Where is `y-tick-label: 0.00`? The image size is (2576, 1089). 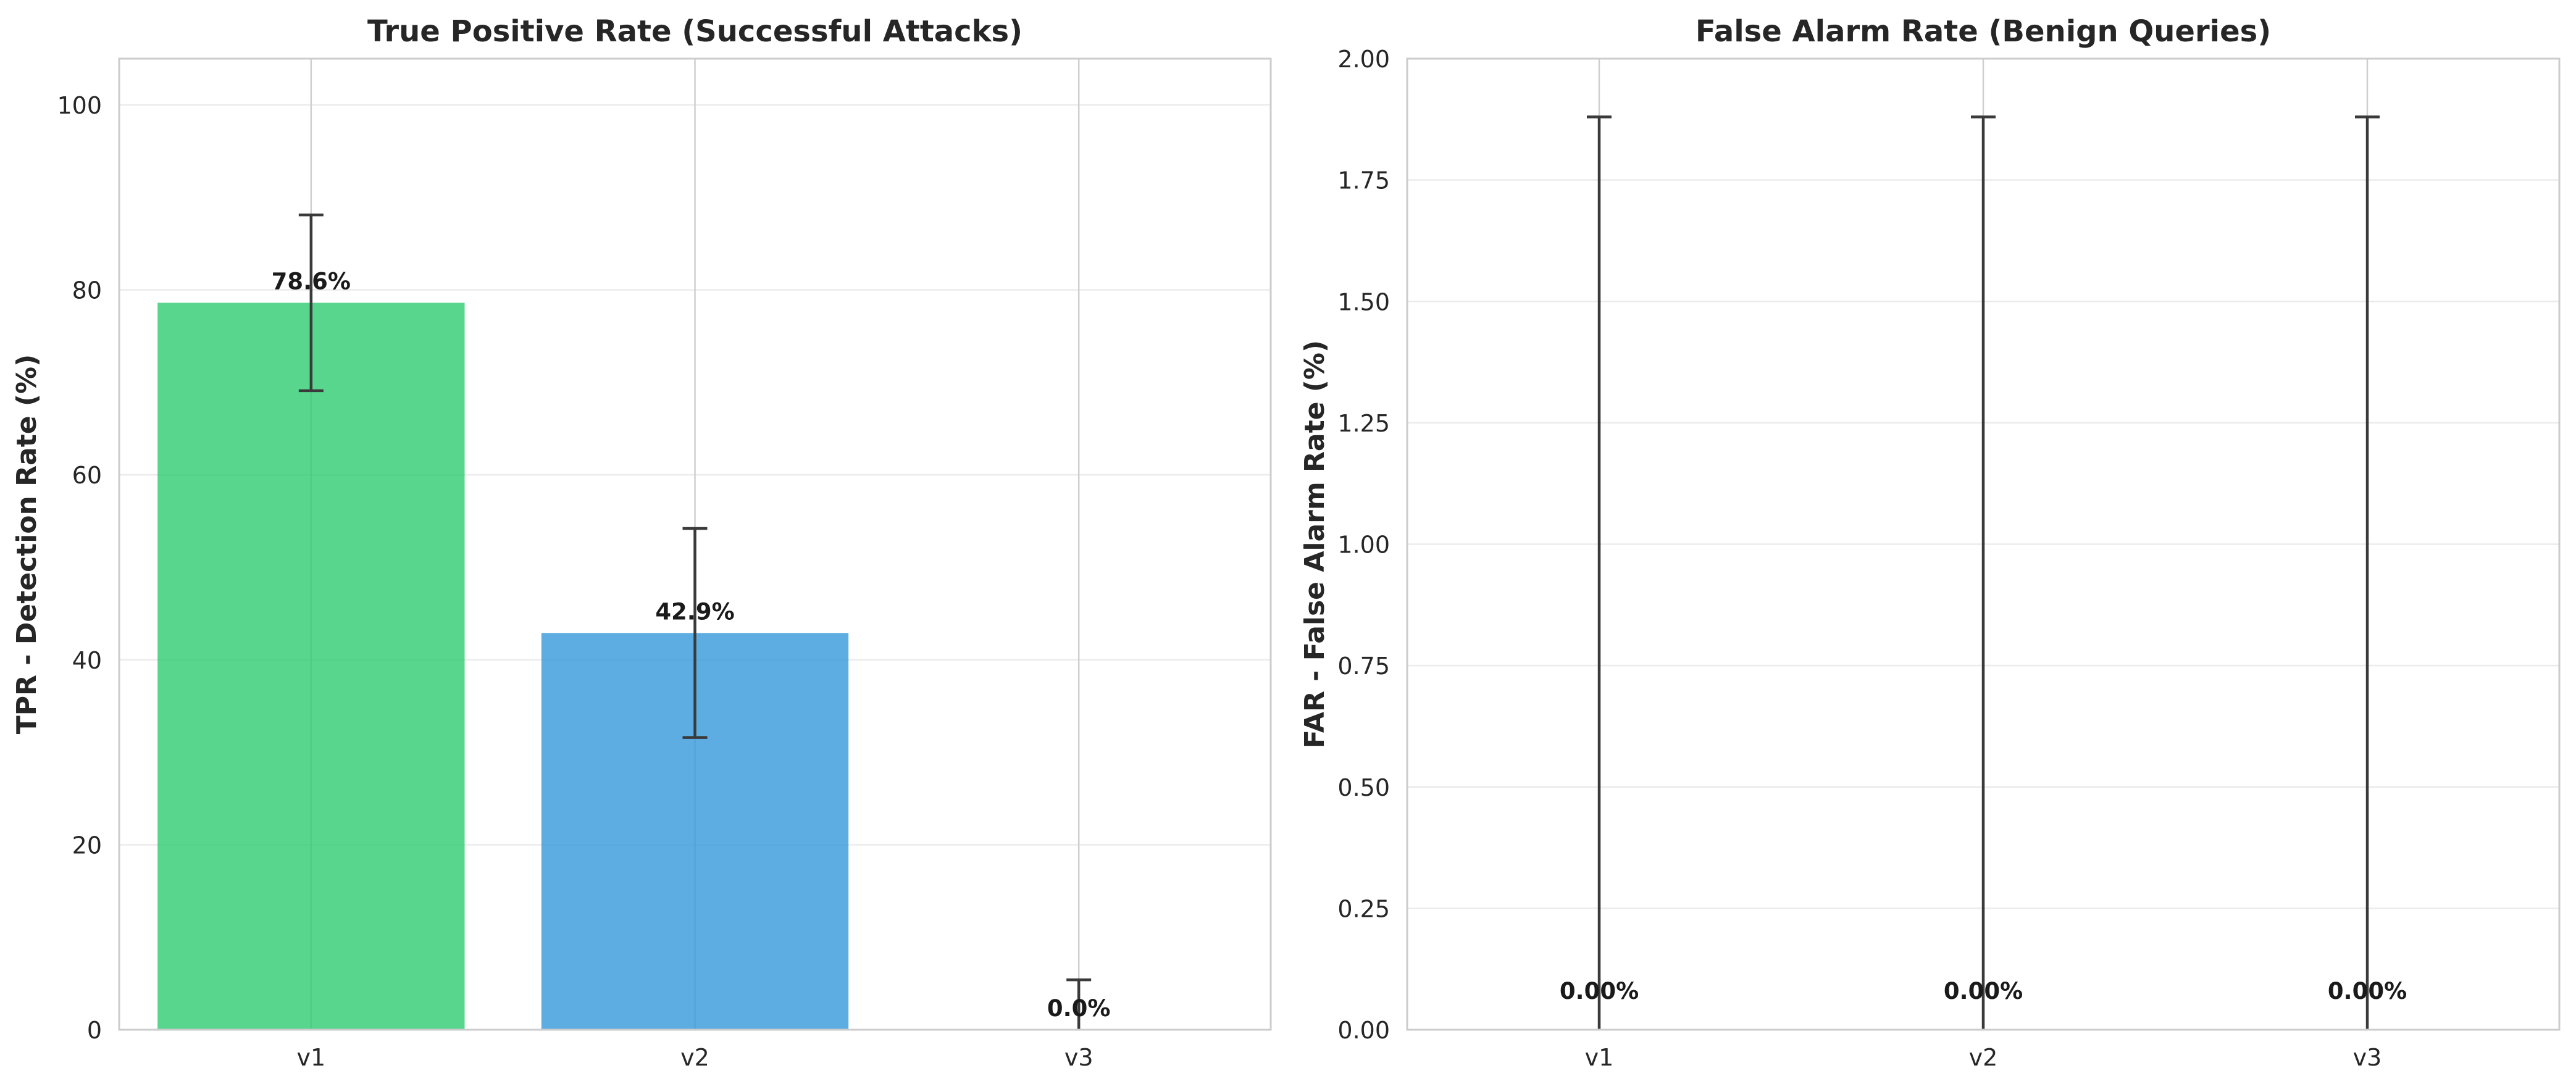 y-tick-label: 0.00 is located at coordinates (1363, 1030).